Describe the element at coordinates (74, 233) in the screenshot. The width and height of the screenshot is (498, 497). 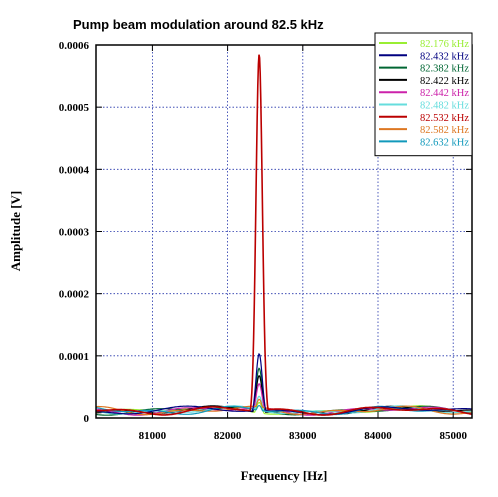
I see `y-tick-label-3: 0.0003` at that location.